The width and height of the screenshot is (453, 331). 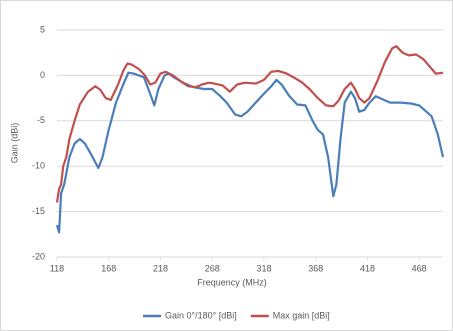 What do you see at coordinates (263, 268) in the screenshot?
I see `x-tick-label: 318` at bounding box center [263, 268].